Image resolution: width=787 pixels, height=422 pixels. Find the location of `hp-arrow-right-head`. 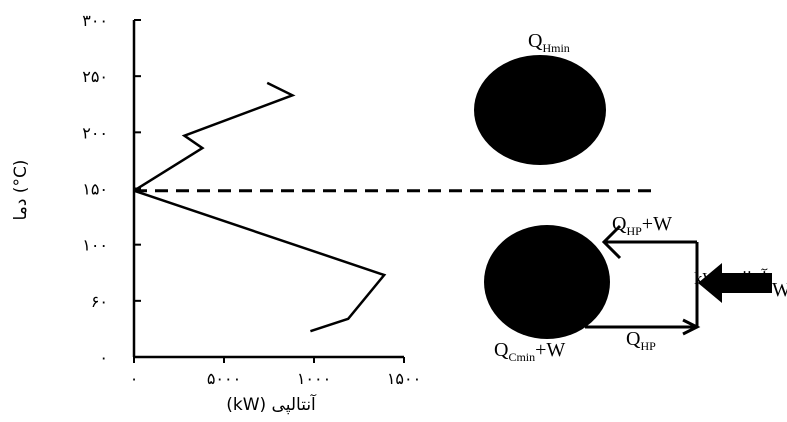

hp-arrow-right-head is located at coordinates (691, 327).